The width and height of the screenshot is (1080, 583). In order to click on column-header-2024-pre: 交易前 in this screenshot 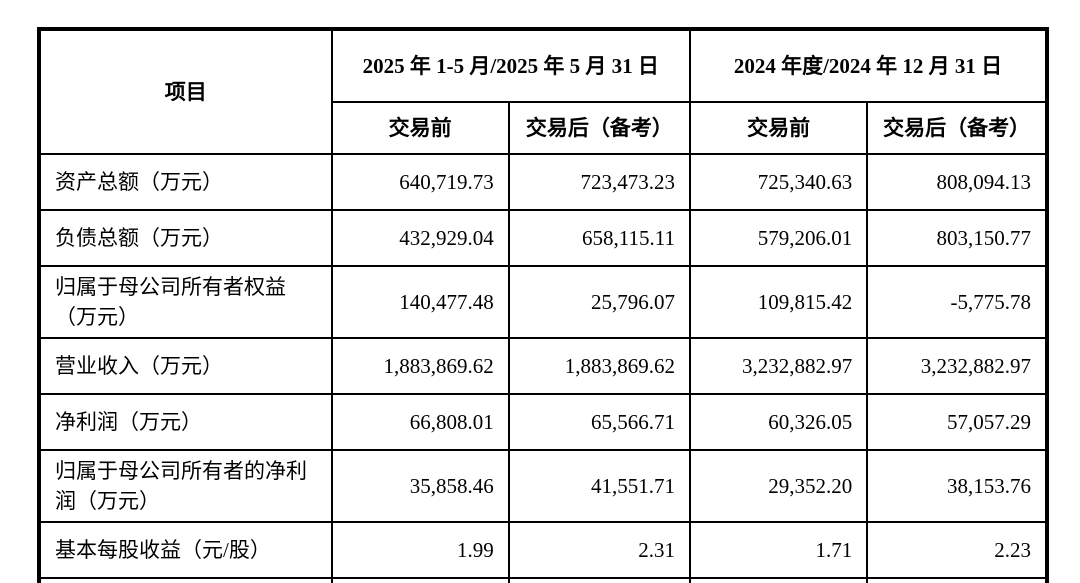, I will do `click(778, 128)`.